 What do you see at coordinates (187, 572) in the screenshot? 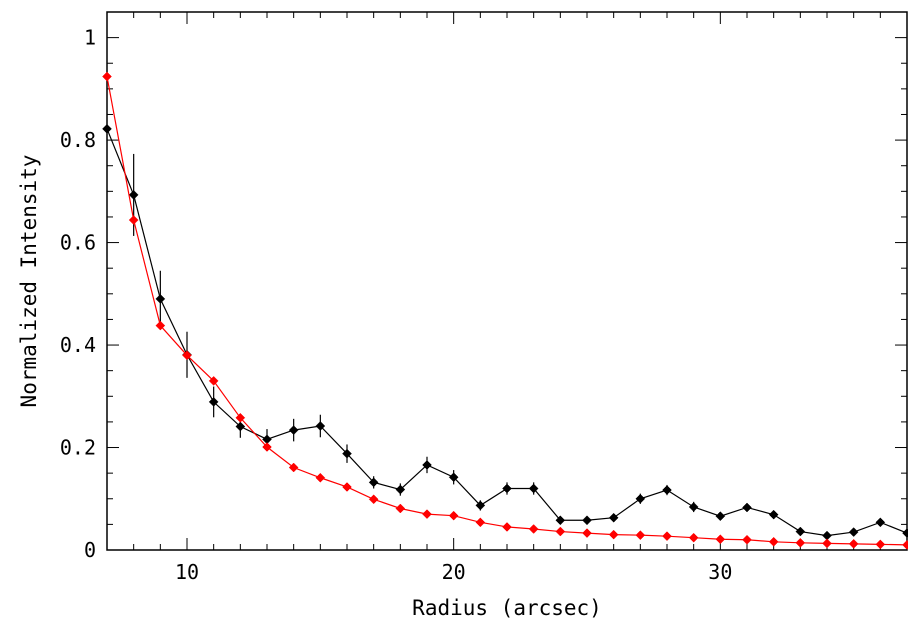
I see `x-tick-label: 10` at bounding box center [187, 572].